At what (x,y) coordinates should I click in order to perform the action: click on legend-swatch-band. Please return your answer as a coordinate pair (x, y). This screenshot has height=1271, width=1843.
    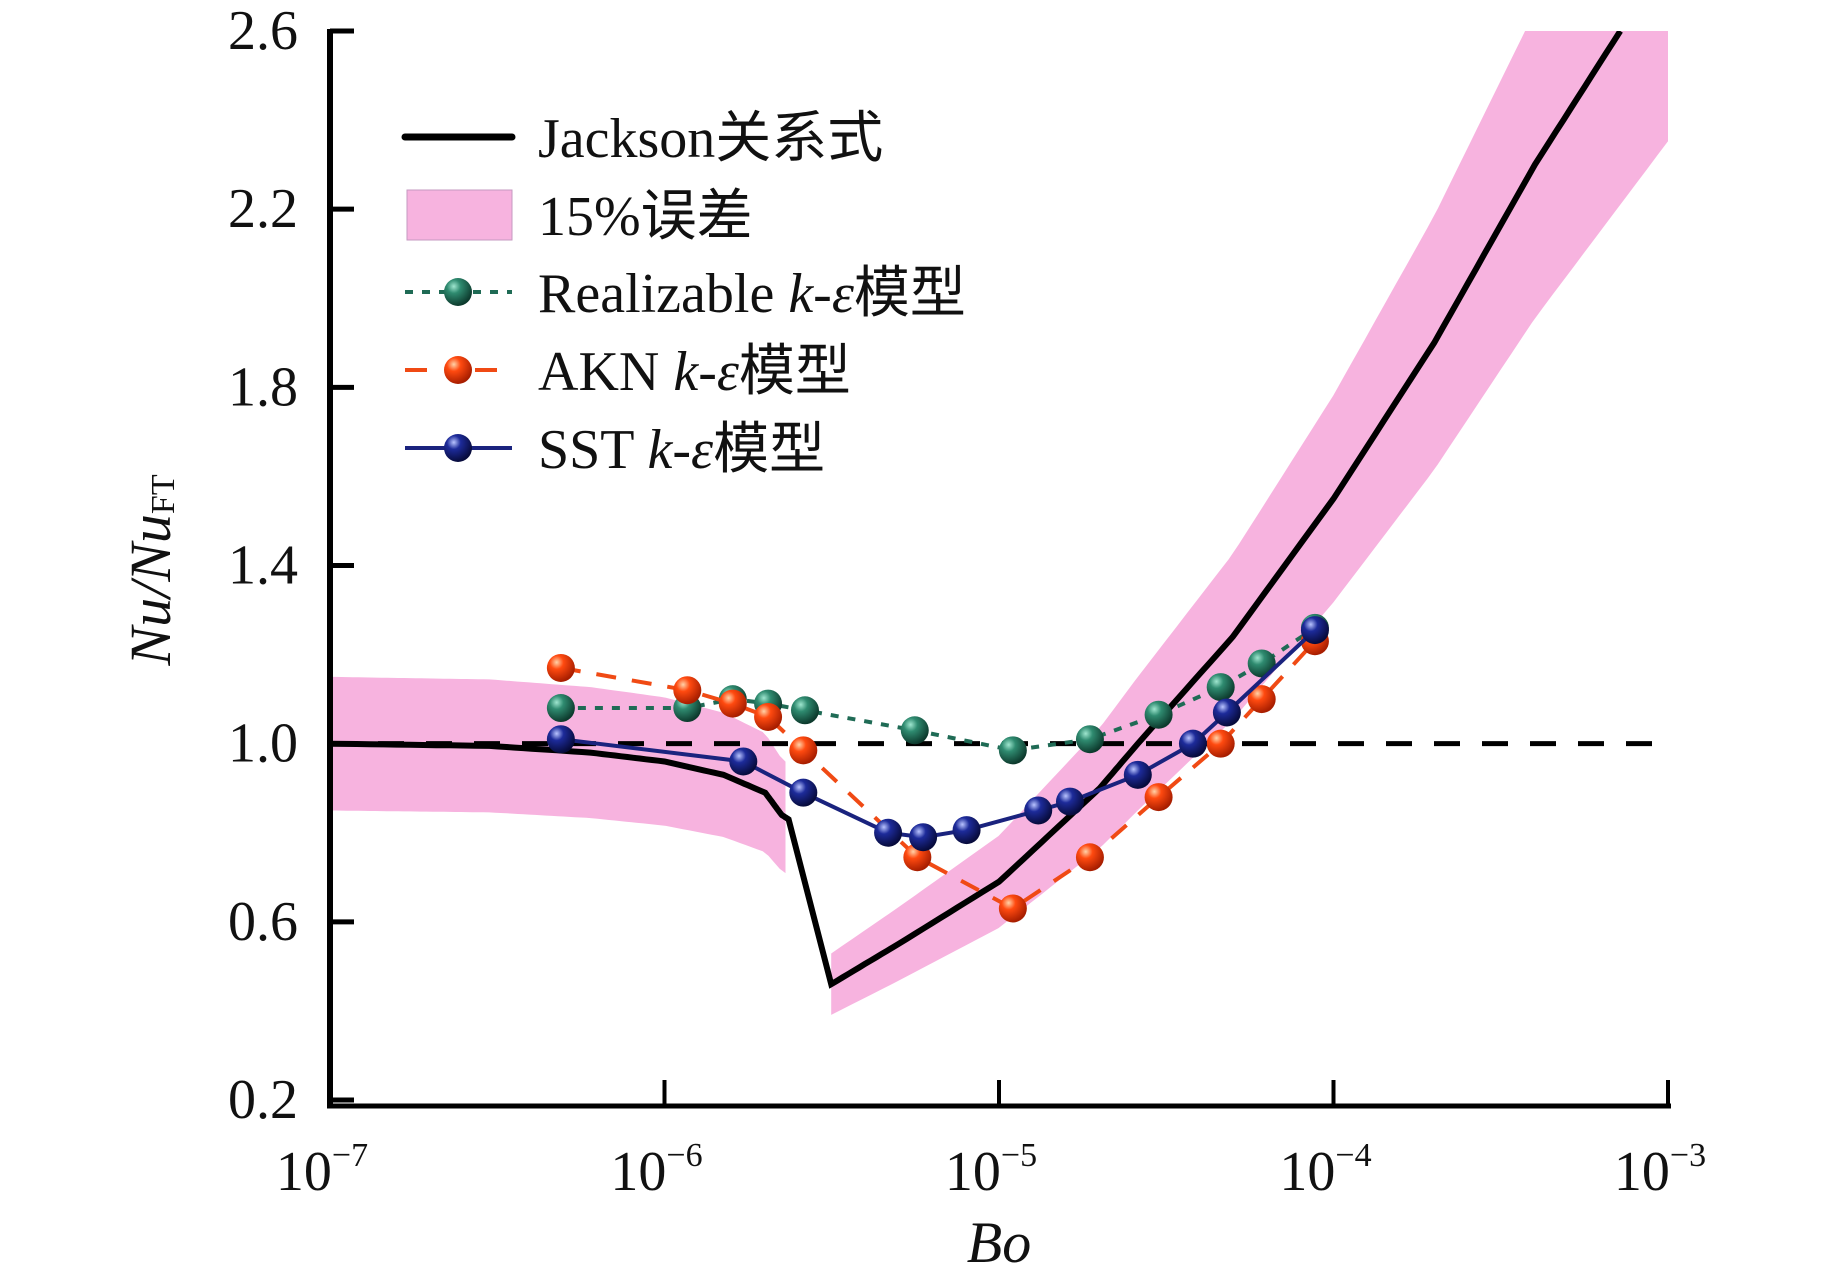
    Looking at the image, I should click on (459, 215).